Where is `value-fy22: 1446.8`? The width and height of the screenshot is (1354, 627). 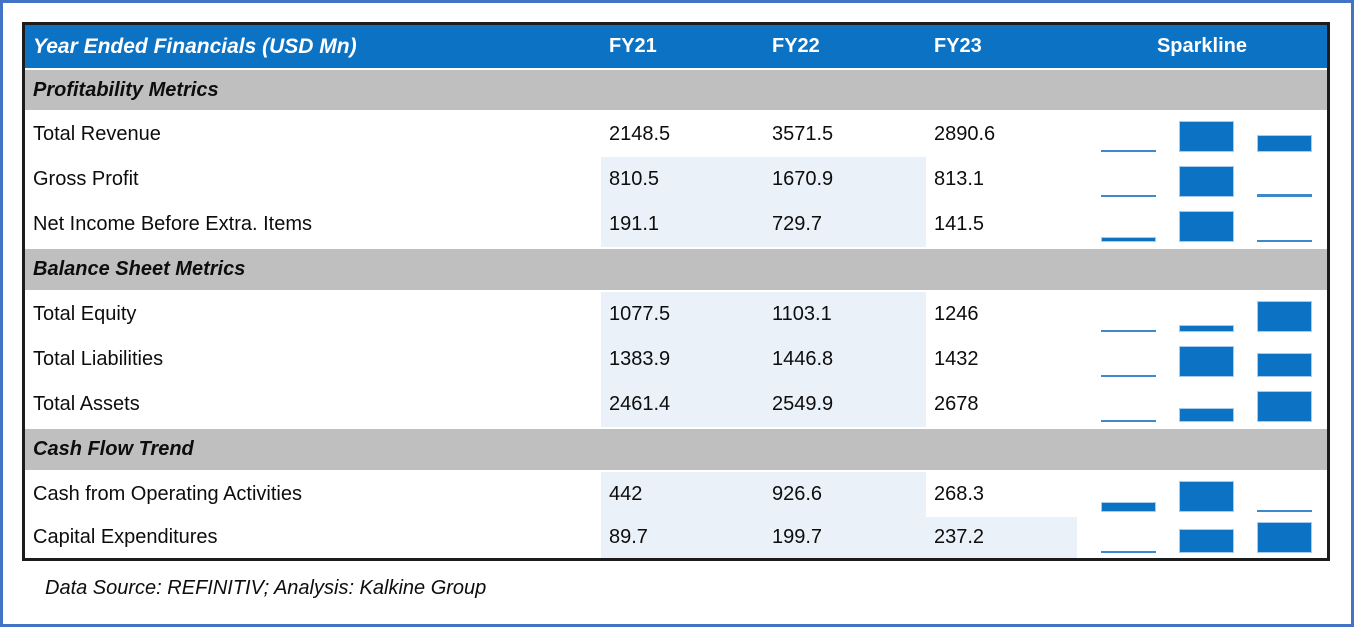
value-fy22: 1446.8 is located at coordinates (845, 359).